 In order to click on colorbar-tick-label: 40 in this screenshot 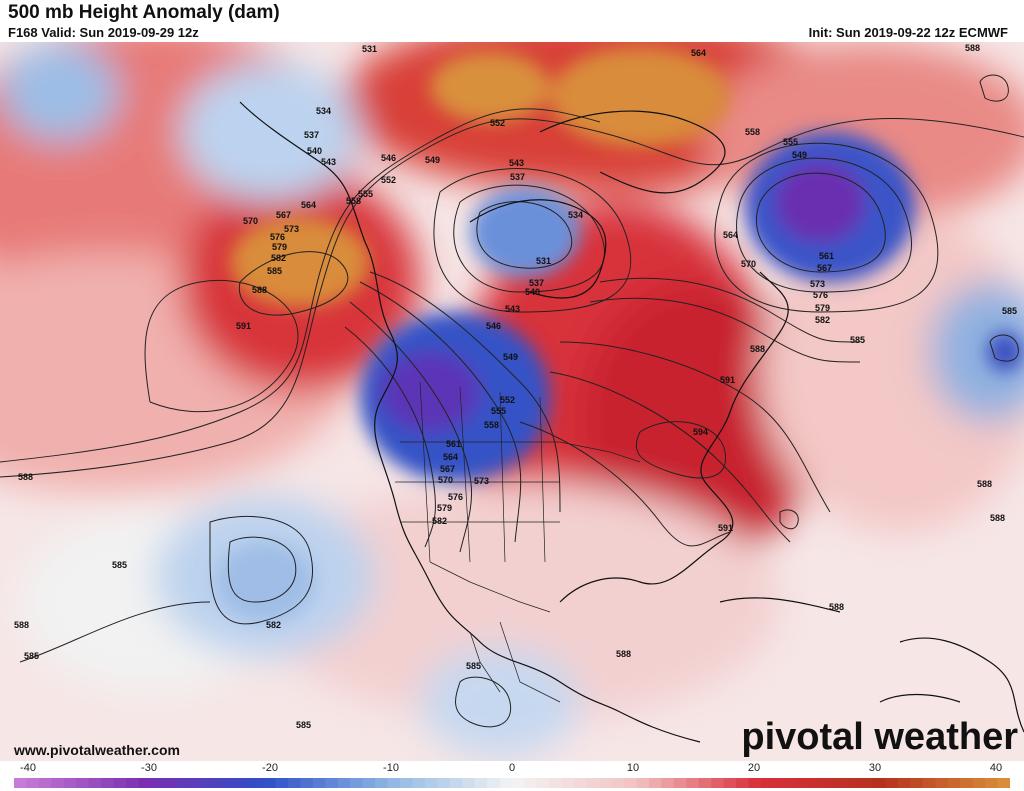, I will do `click(996, 768)`.